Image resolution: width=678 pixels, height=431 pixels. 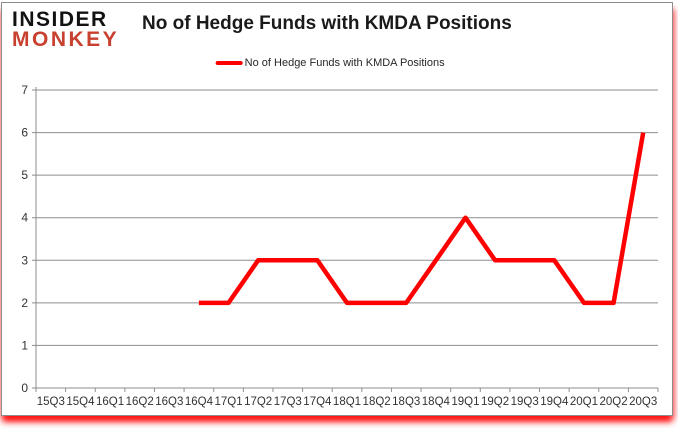 What do you see at coordinates (229, 63) in the screenshot?
I see `legend-line-swatch` at bounding box center [229, 63].